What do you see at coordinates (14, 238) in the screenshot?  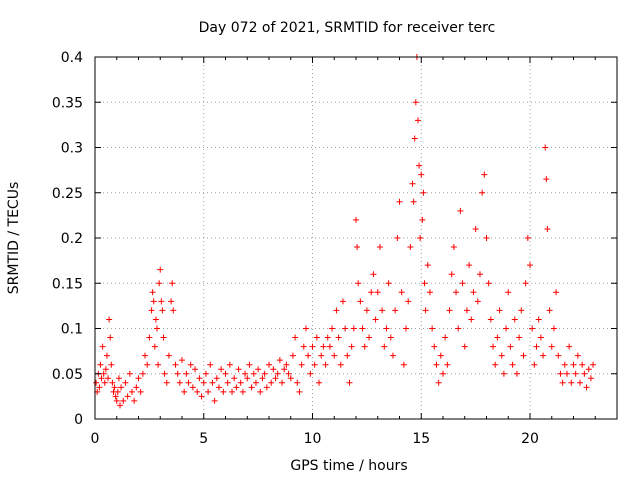 I see `y-axis-label: SRMTID / TECUs` at bounding box center [14, 238].